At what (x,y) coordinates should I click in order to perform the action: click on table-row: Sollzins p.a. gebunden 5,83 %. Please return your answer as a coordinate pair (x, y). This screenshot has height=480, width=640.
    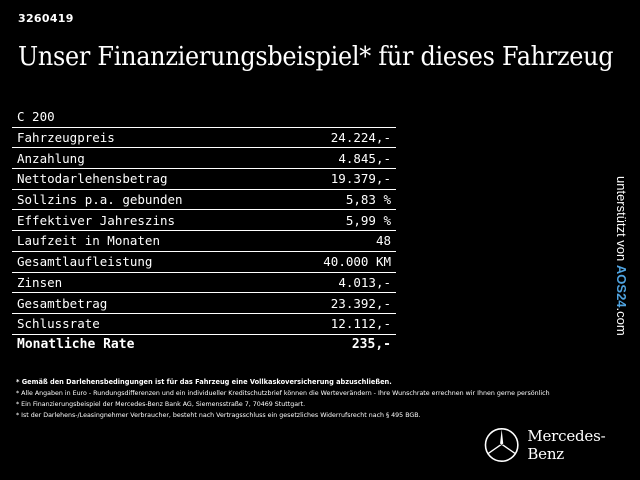
    Looking at the image, I should click on (204, 200).